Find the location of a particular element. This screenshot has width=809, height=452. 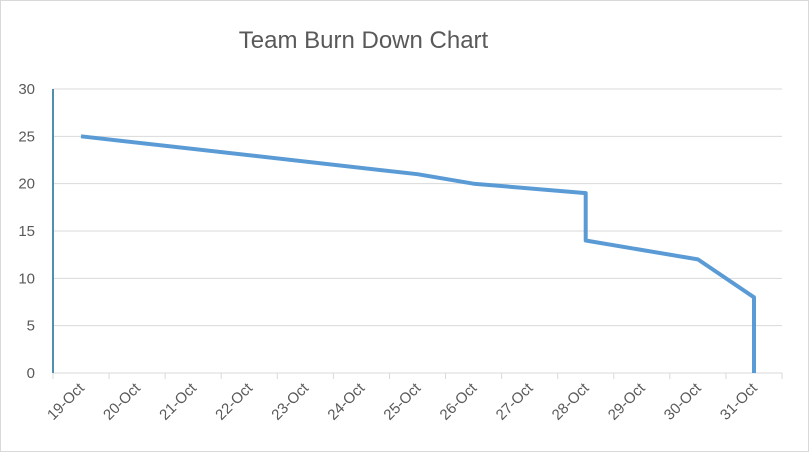

x-tick-label: 28-Oct is located at coordinates (571, 401).